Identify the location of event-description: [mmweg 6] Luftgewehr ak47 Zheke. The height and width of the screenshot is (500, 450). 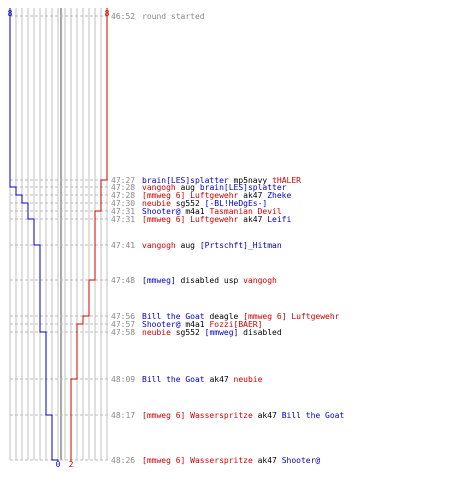
(217, 195).